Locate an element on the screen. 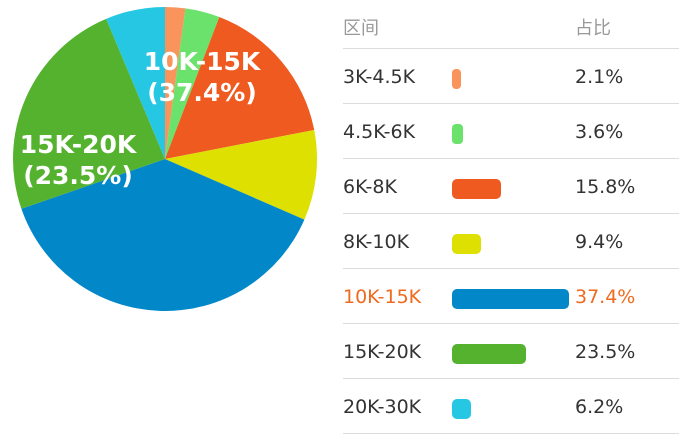 This screenshot has height=436, width=687. row-range-label: 20K-30K is located at coordinates (382, 407).